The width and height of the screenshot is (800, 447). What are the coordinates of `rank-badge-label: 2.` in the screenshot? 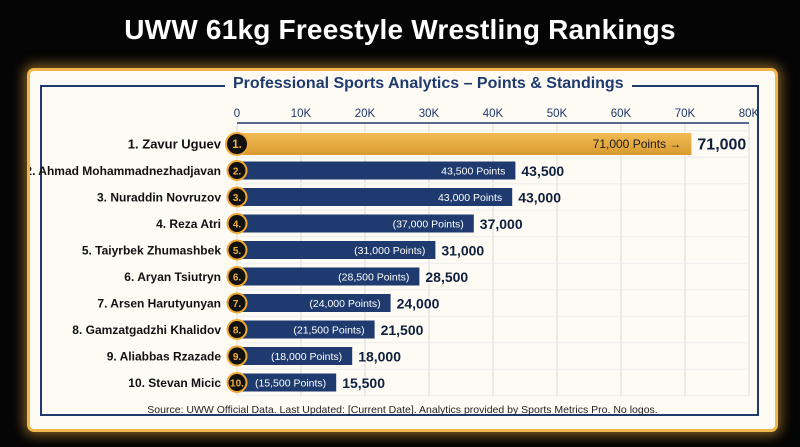 It's located at (237, 172).